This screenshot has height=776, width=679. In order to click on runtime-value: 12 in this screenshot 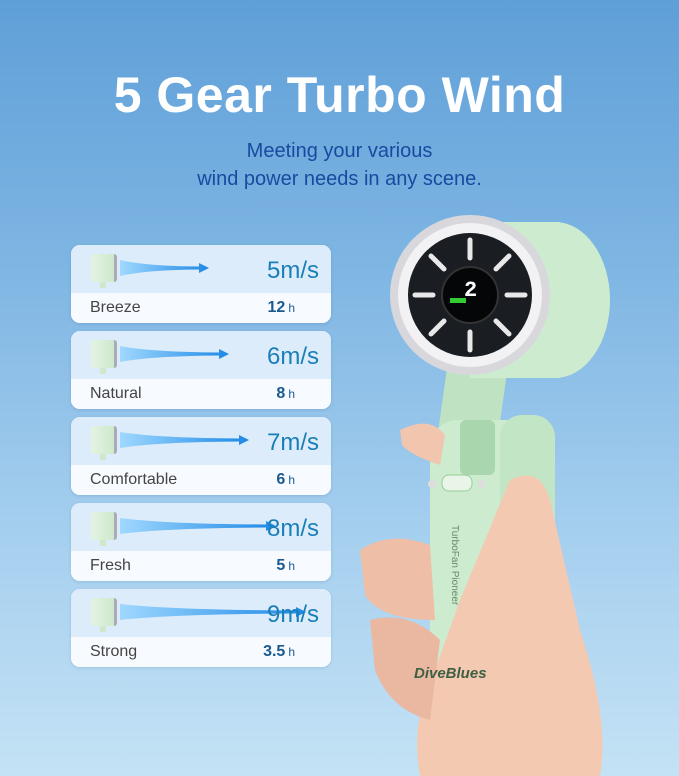, I will do `click(276, 307)`.